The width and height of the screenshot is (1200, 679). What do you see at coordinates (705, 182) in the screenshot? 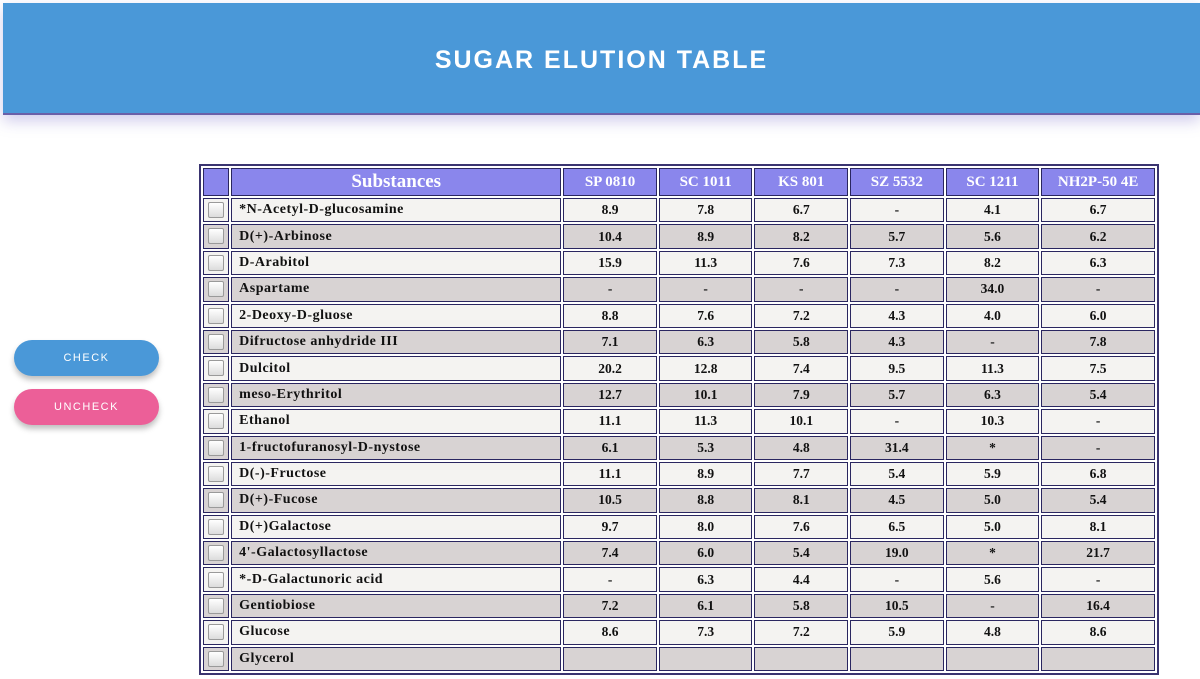
I see `column-header-sc1011: SC 1011` at bounding box center [705, 182].